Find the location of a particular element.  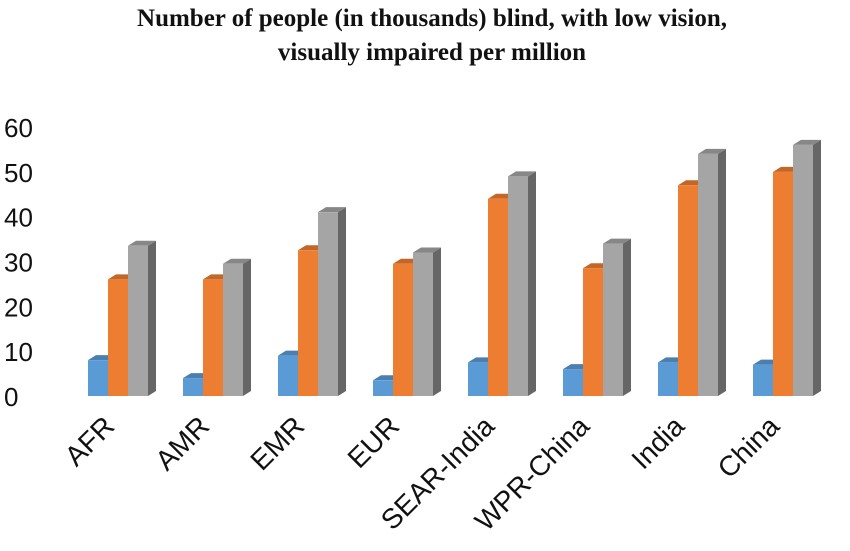

x-tick-label: India is located at coordinates (657, 442).